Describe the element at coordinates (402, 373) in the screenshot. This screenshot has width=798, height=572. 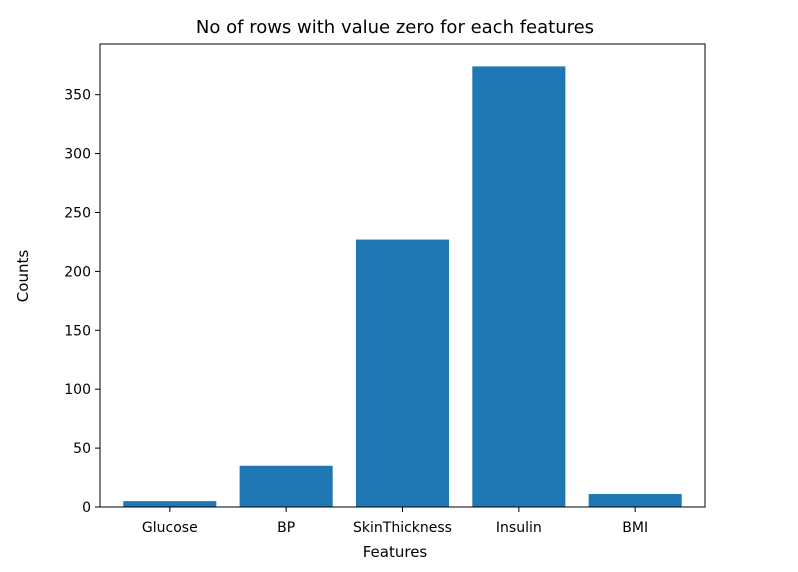
I see `bar-skinthickness` at that location.